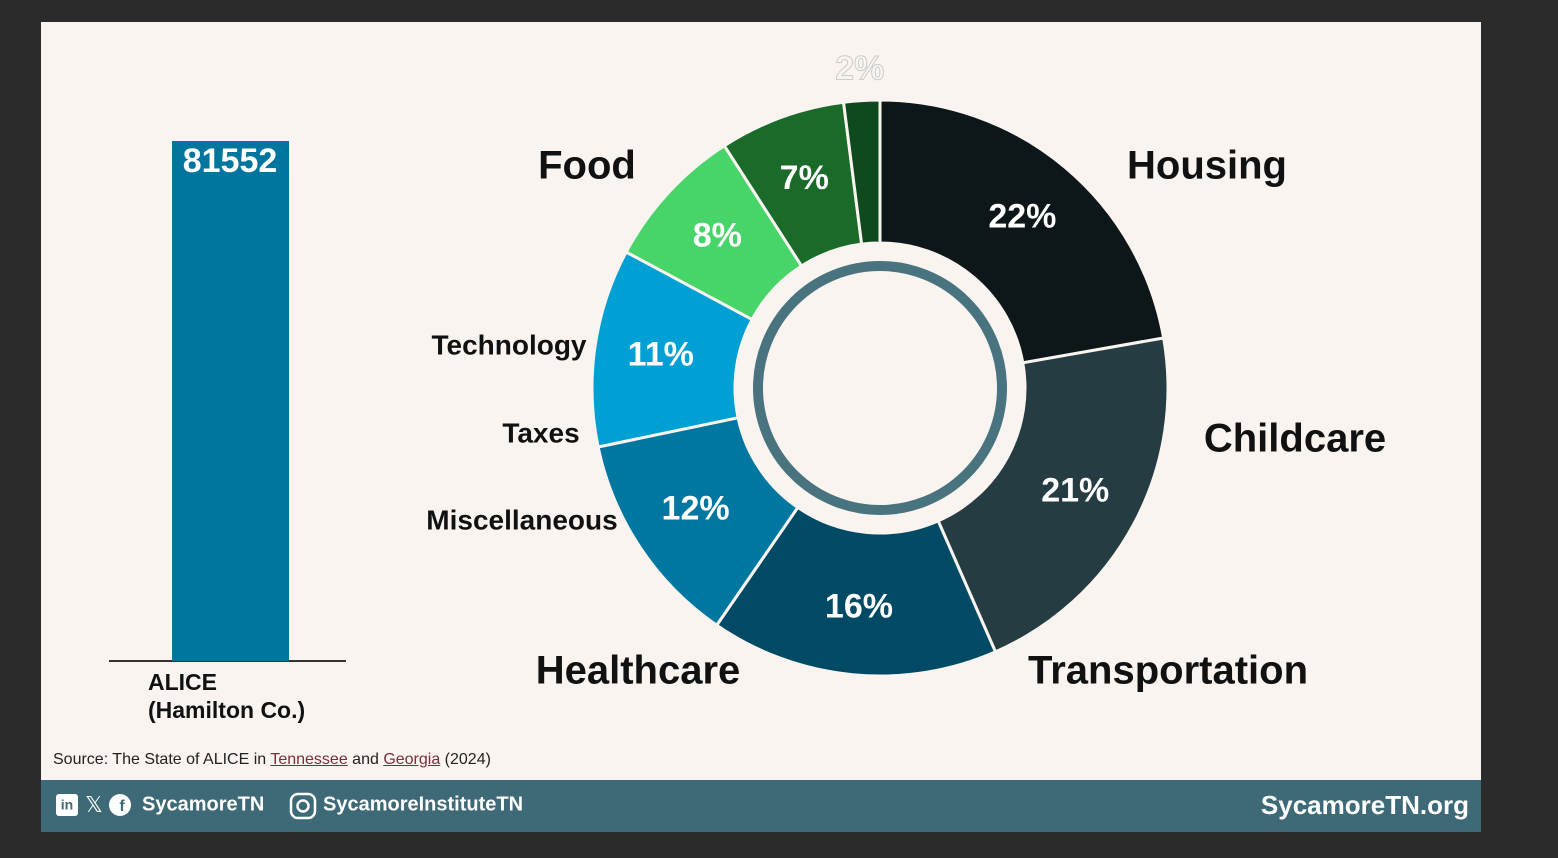  What do you see at coordinates (880, 388) in the screenshot?
I see `inner-ring` at bounding box center [880, 388].